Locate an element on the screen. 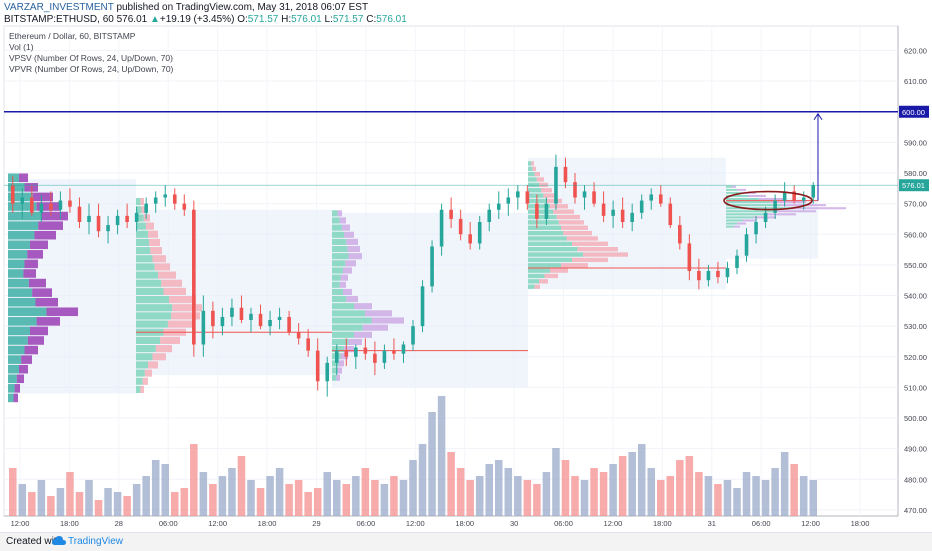 The height and width of the screenshot is (551, 932). open-label: O: is located at coordinates (242, 19).